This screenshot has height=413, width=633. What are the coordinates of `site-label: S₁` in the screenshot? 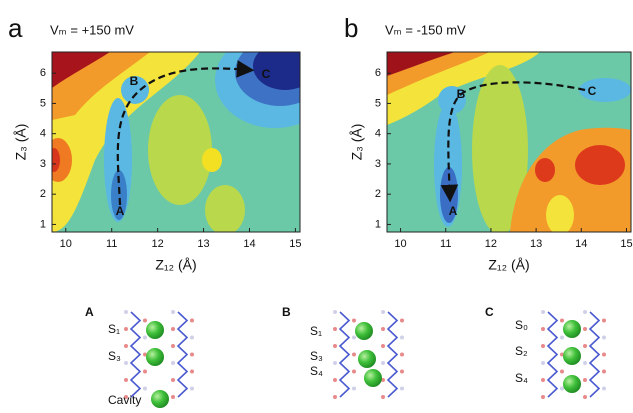 It's located at (316, 331).